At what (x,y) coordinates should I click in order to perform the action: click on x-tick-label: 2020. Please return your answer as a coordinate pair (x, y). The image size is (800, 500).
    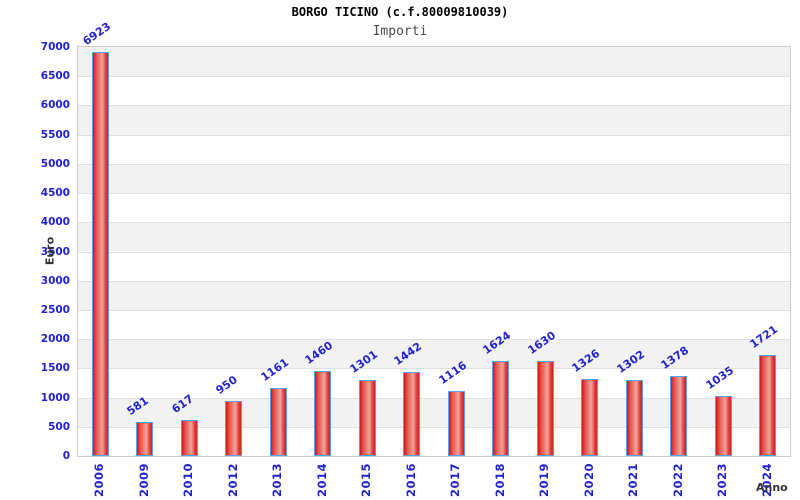
    Looking at the image, I should click on (588, 480).